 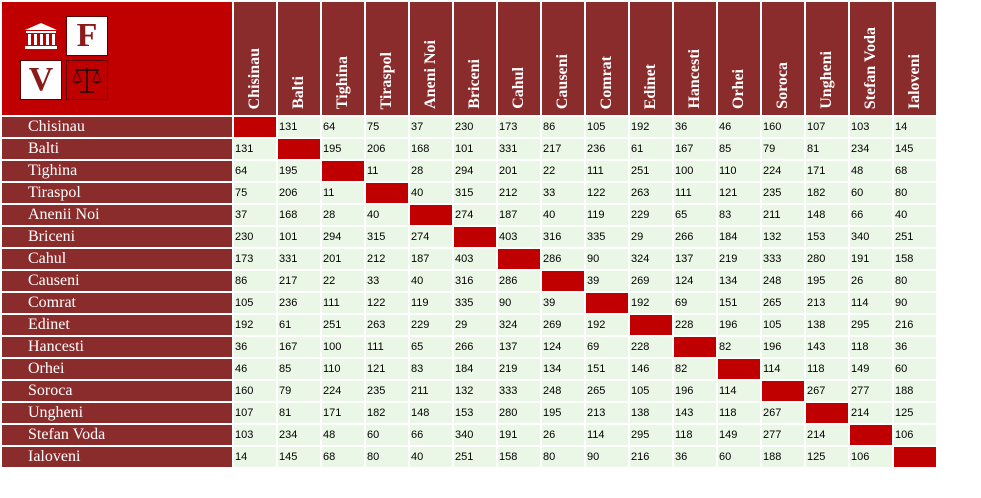 What do you see at coordinates (117, 259) in the screenshot?
I see `row-header: Cahul` at bounding box center [117, 259].